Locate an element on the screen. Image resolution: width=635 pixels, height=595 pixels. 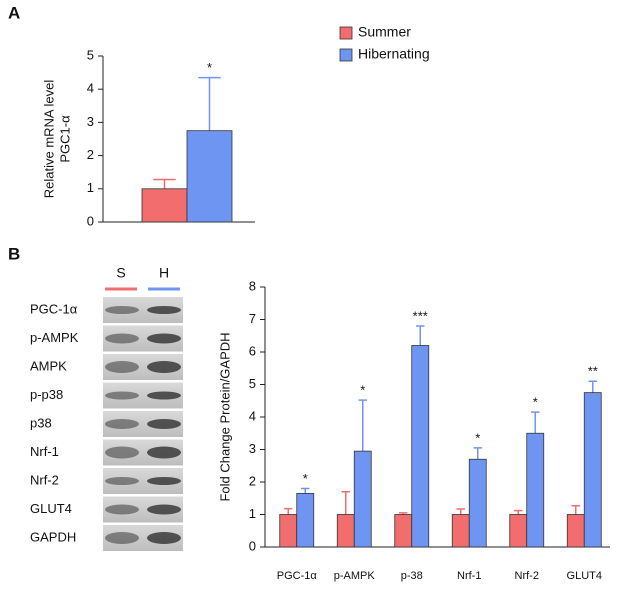
blot-row-label: PGC-1α is located at coordinates (54, 308).